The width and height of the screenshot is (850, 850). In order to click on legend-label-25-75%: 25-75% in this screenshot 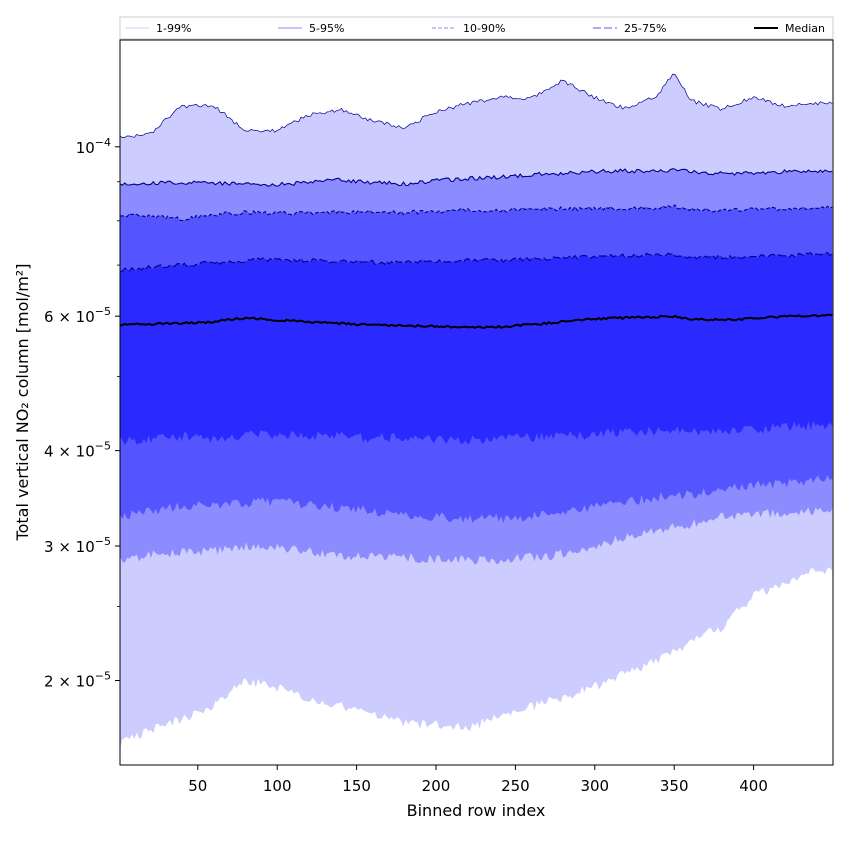, I will do `click(645, 28)`.